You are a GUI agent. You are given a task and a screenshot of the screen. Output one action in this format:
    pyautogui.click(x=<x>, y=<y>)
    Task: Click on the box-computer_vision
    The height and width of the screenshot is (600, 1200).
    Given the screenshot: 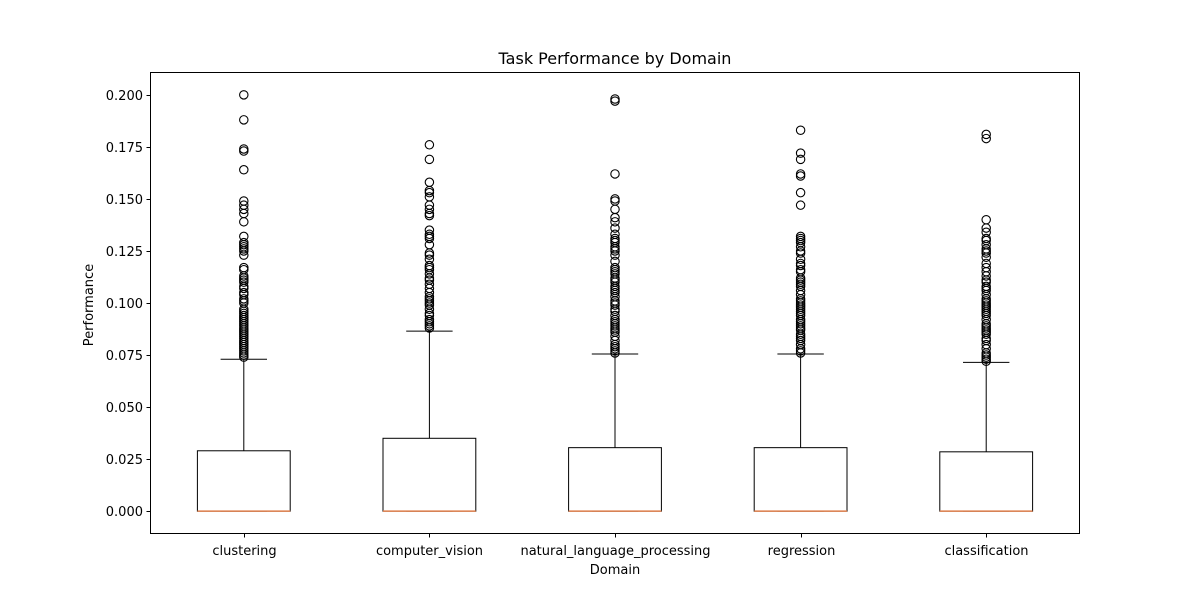 What is the action you would take?
    pyautogui.click(x=429, y=326)
    